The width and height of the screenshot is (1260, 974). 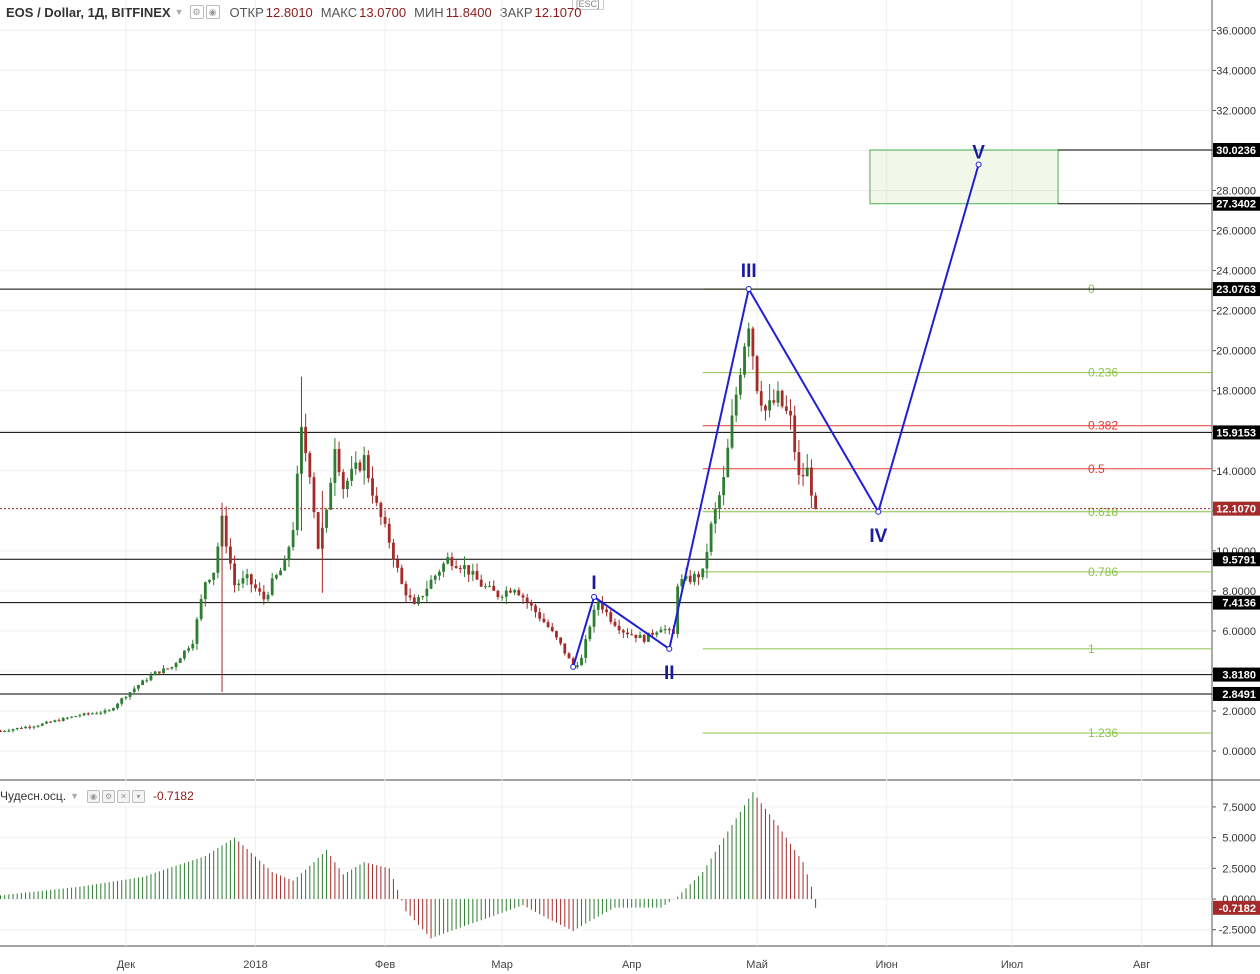 I want to click on price-tick-label: 20.0000, so click(x=1236, y=352).